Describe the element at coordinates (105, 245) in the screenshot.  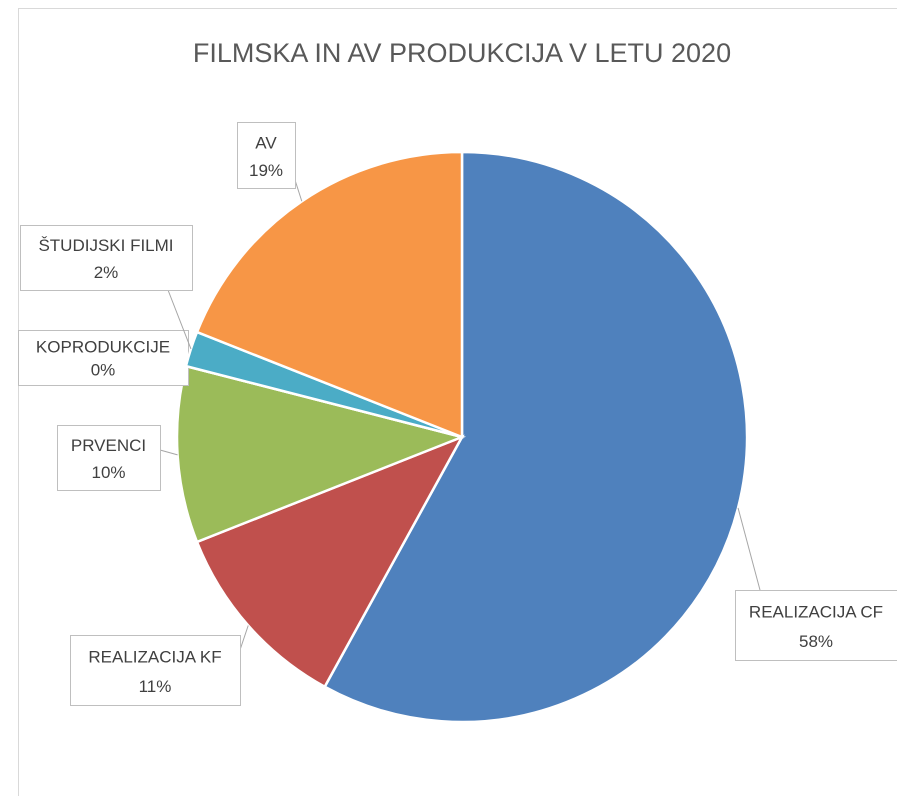
I see `data-label-name: ŠTUDIJSKI FILMI` at that location.